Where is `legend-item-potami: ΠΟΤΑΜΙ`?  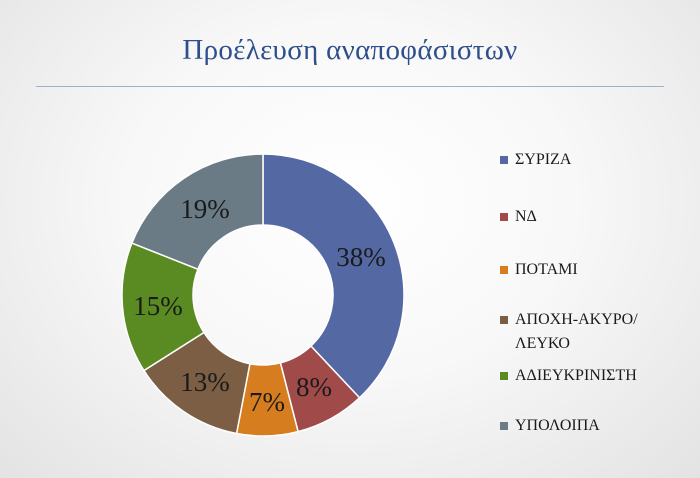
legend-item-potami: ΠΟΤΑΜΙ is located at coordinates (539, 270).